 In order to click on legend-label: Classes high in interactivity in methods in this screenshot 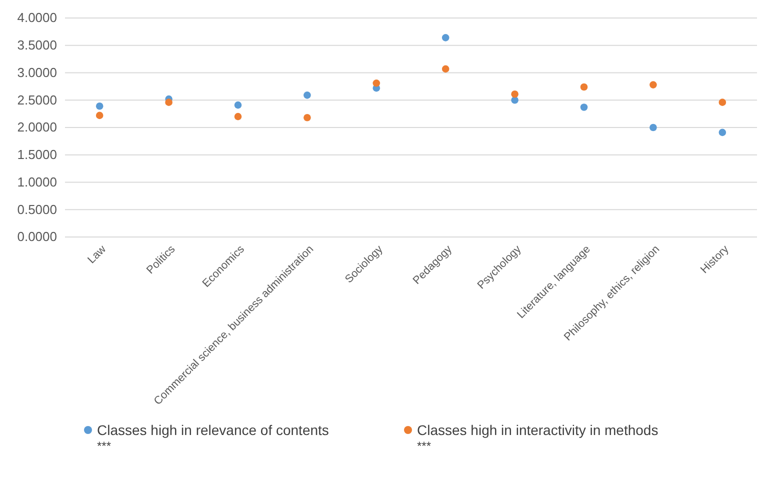, I will do `click(537, 430)`.